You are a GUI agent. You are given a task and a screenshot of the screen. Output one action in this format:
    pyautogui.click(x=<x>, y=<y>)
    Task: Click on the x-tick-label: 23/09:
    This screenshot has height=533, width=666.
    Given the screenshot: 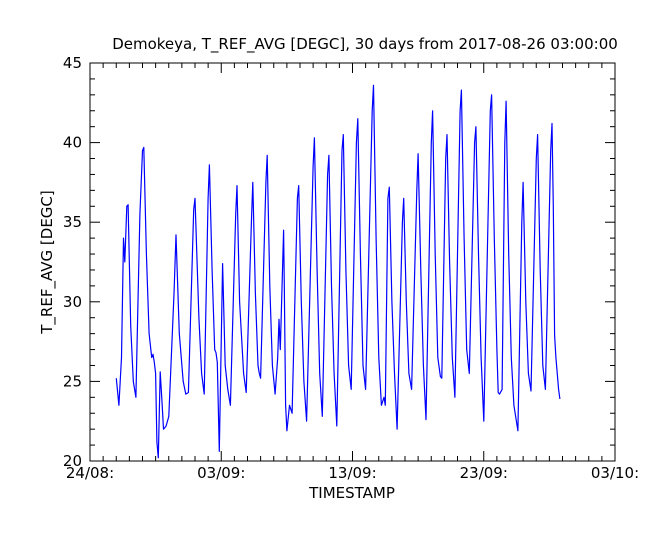 What is the action you would take?
    pyautogui.click(x=484, y=473)
    